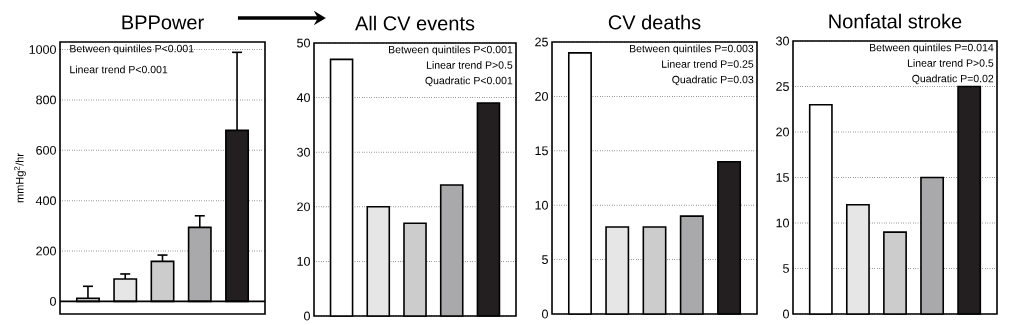 Image resolution: width=1022 pixels, height=325 pixels. What do you see at coordinates (46, 251) in the screenshot?
I see `y-tick-label: 200` at bounding box center [46, 251].